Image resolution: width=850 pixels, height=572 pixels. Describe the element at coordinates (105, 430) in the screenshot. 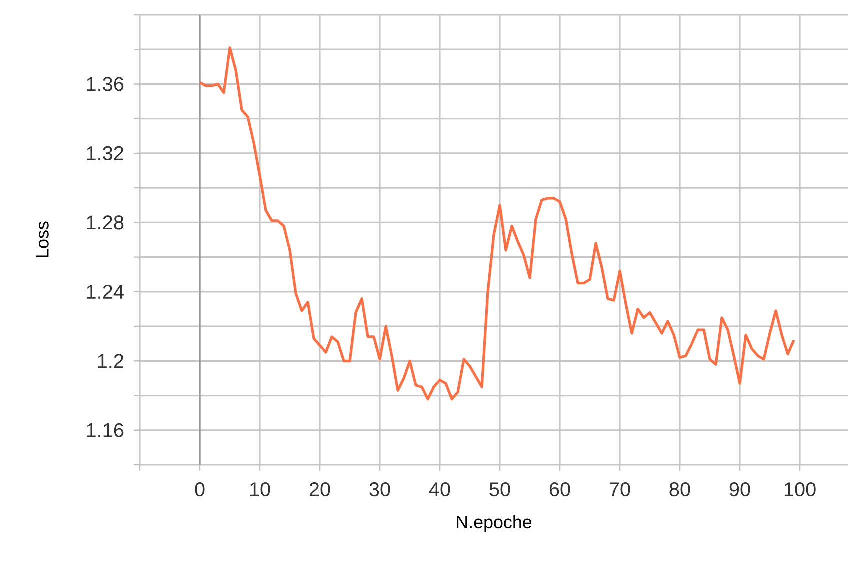

I see `y-tick-label: 1.16` at that location.